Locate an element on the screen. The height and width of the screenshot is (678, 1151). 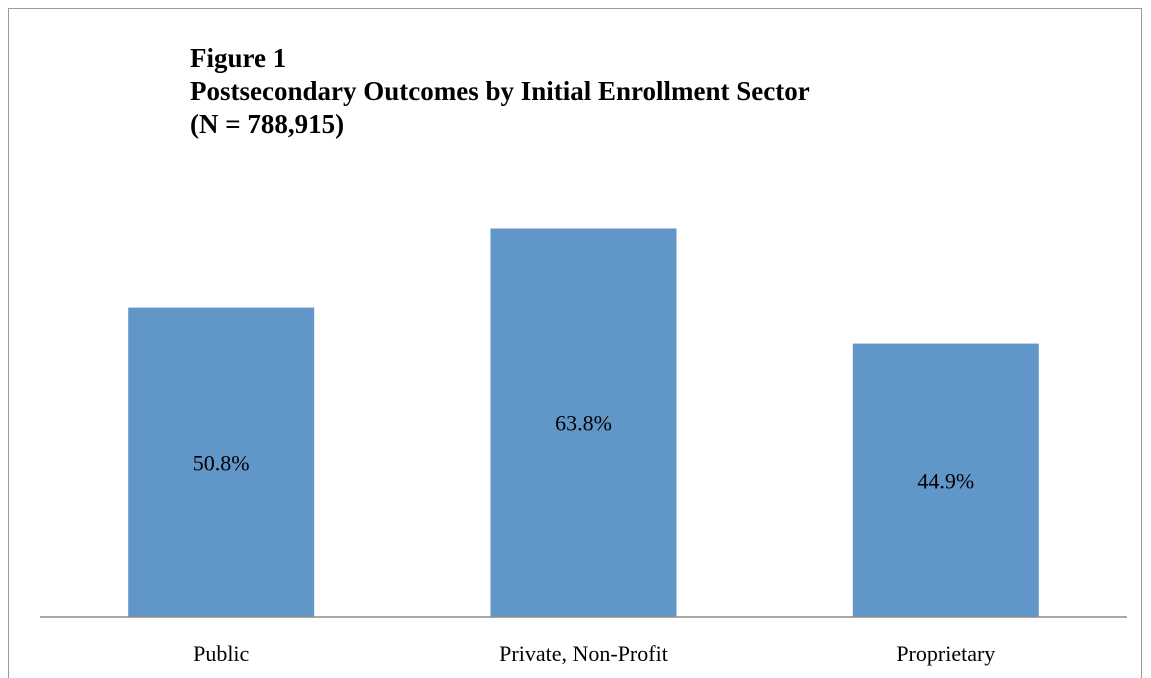
bar-private-non-profit is located at coordinates (583, 422).